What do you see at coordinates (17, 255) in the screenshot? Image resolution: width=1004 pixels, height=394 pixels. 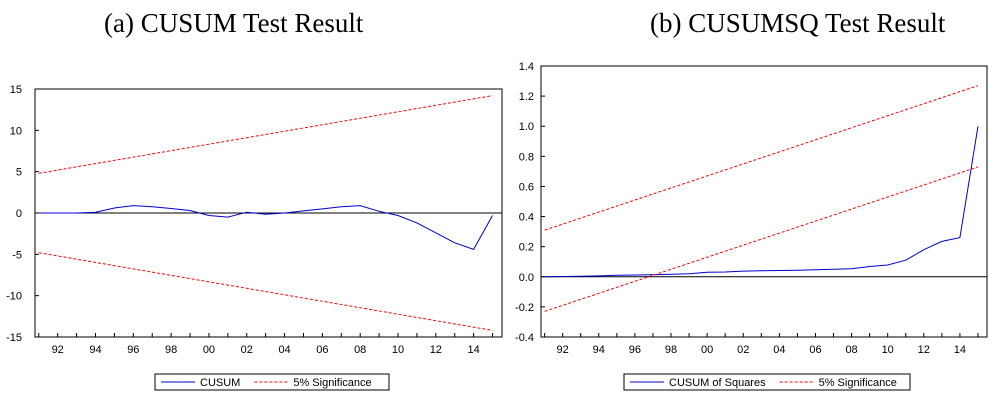 I see `y-tick-label: -5` at bounding box center [17, 255].